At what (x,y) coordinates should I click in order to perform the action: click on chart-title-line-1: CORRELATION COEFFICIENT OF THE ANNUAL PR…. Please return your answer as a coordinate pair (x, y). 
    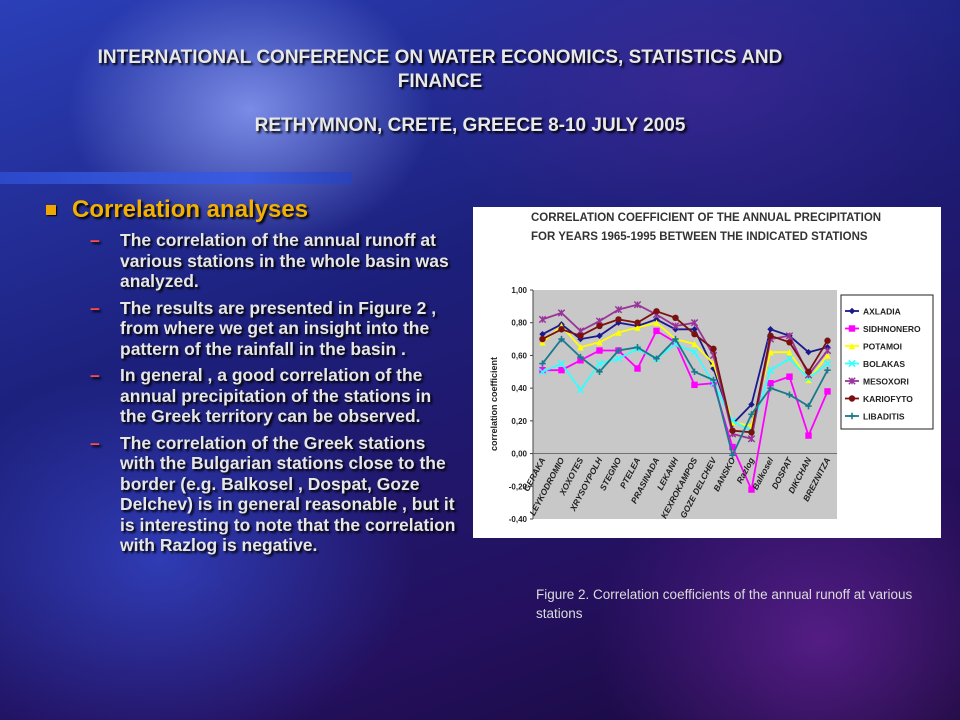
    Looking at the image, I should click on (706, 218).